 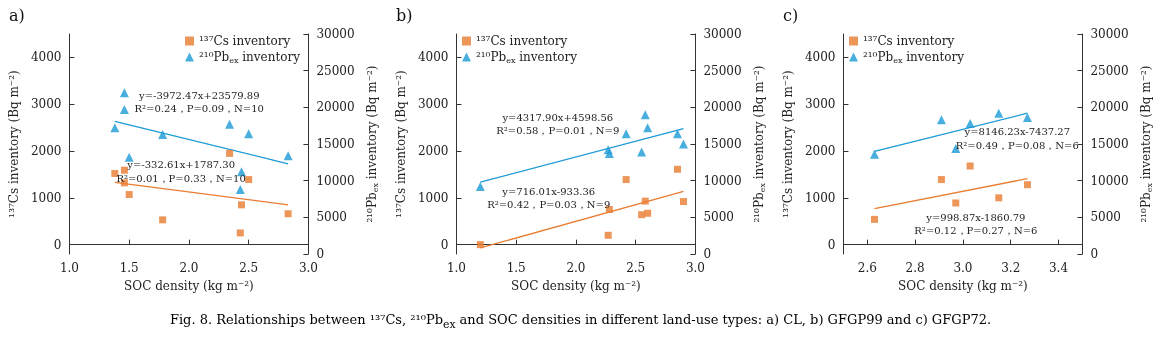 What do you see at coordinates (791, 15) in the screenshot?
I see `chart-title: c)` at bounding box center [791, 15].